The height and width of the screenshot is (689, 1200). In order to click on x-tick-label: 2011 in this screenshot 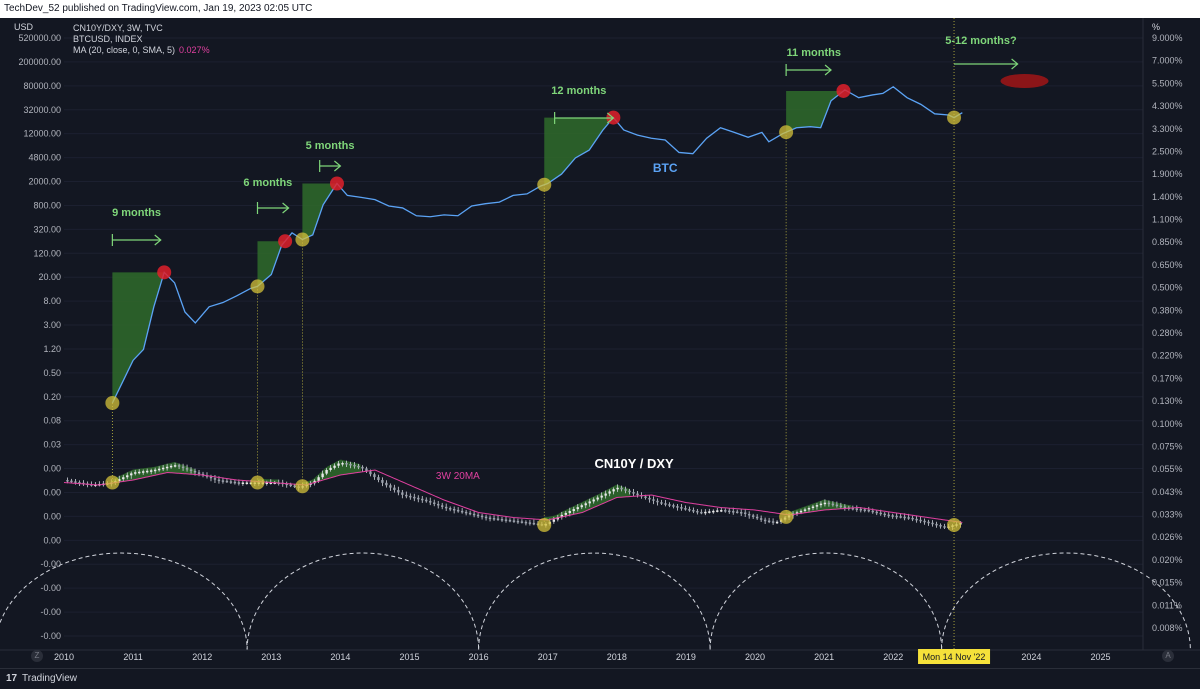, I will do `click(132, 657)`.